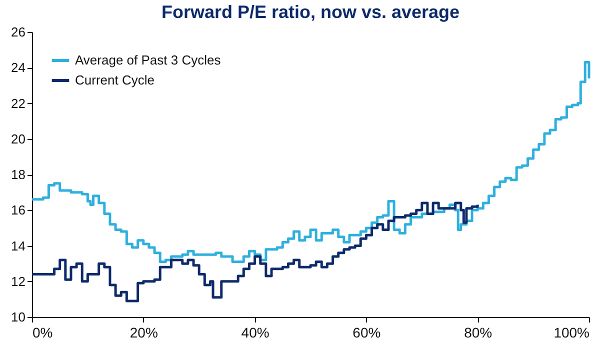  What do you see at coordinates (18, 103) in the screenshot?
I see `y-tick-label: 22` at bounding box center [18, 103].